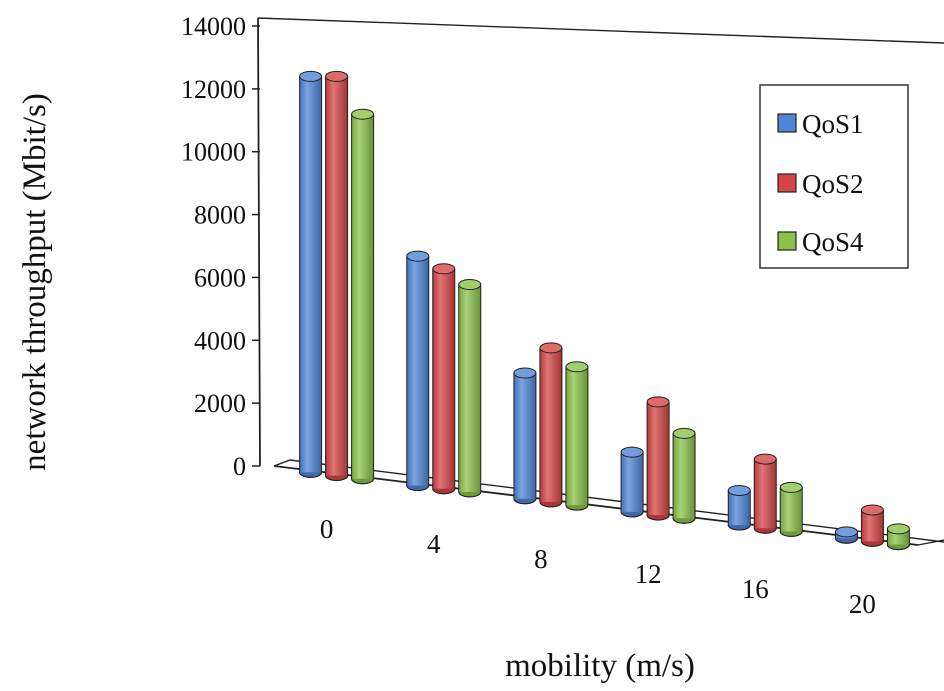 The width and height of the screenshot is (944, 691). What do you see at coordinates (35, 282) in the screenshot?
I see `y-axis-title: network throughput (Mbit/s)` at bounding box center [35, 282].